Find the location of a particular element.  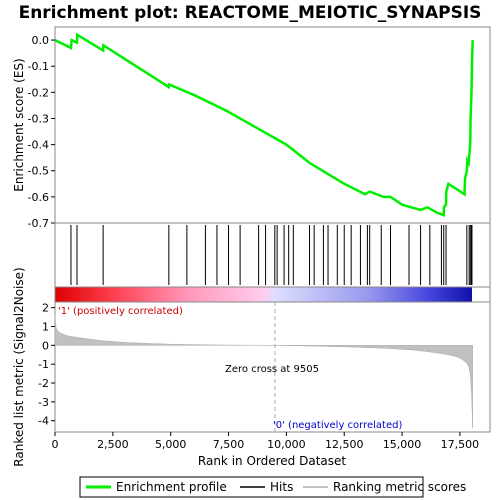

x-tick-label: 5,000 is located at coordinates (171, 444).